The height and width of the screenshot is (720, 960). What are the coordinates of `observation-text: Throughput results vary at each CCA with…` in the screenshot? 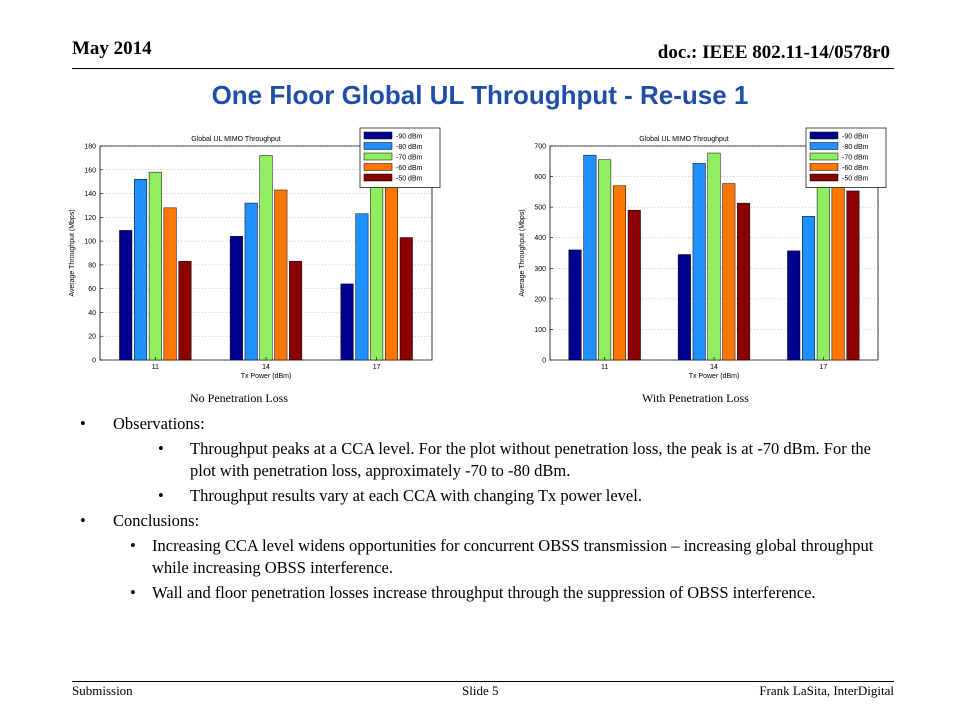 It's located at (416, 495).